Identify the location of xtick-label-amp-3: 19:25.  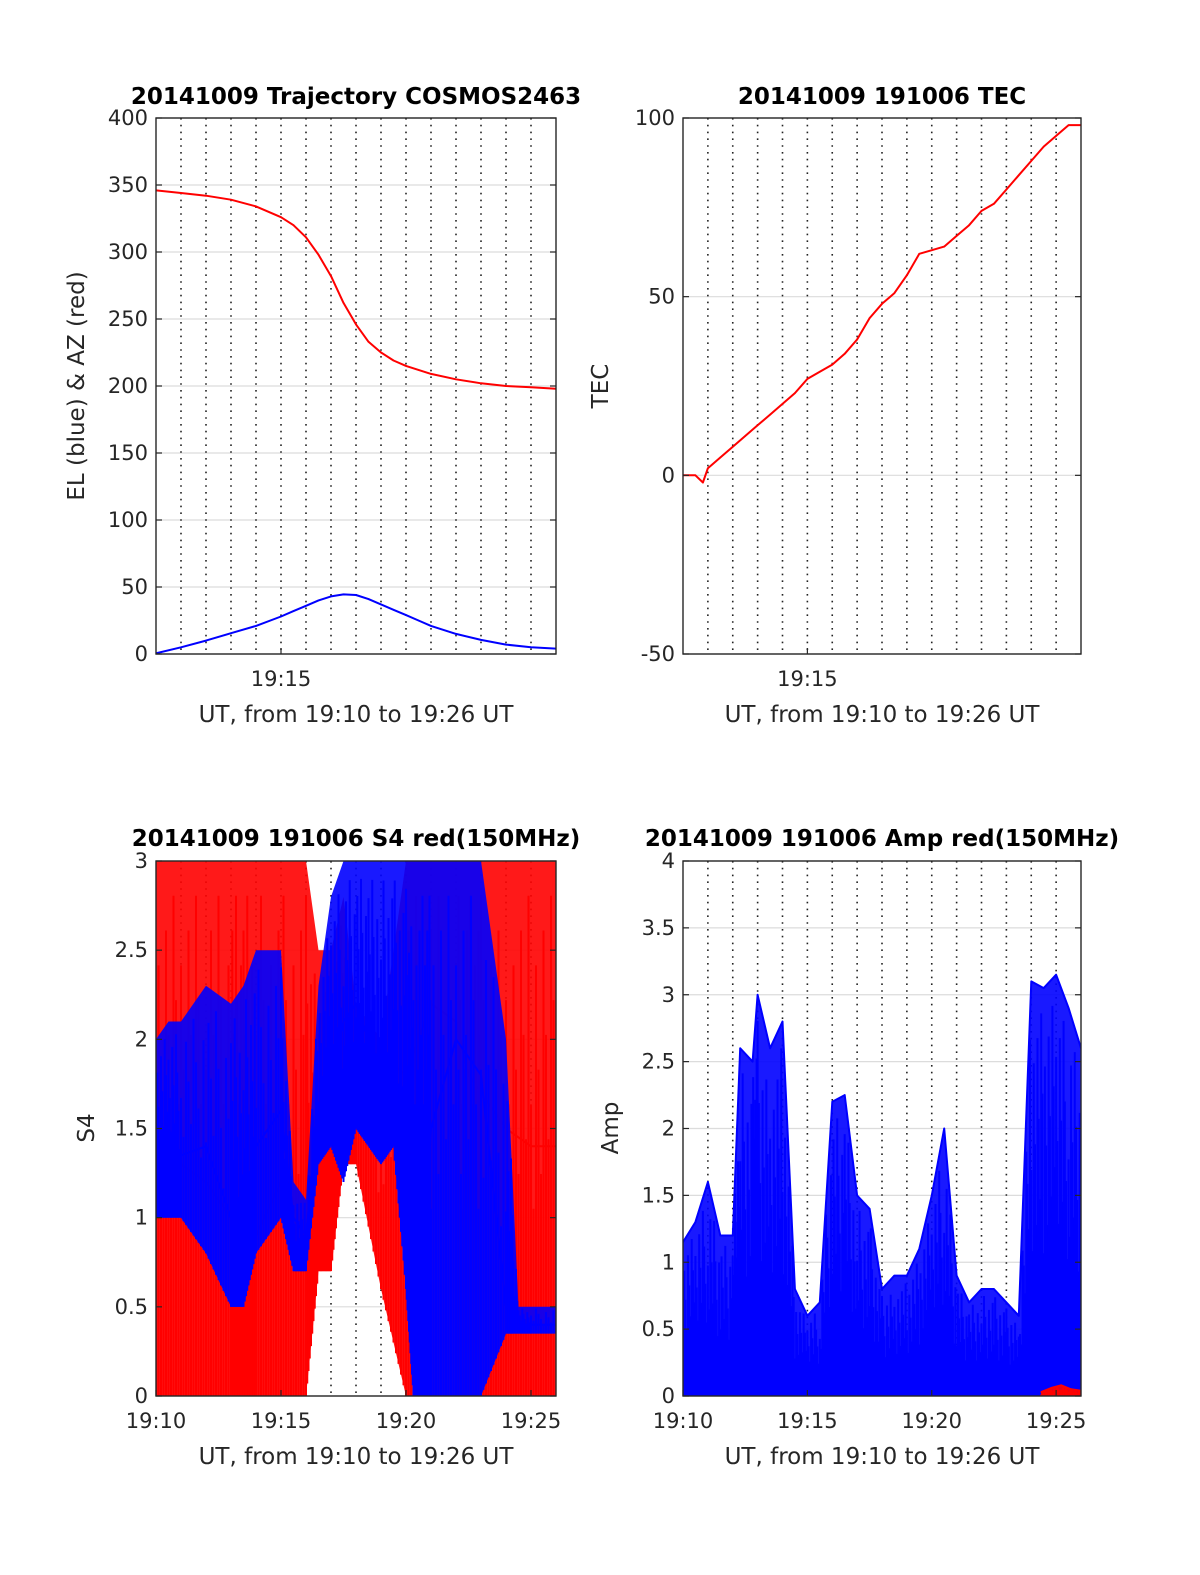
(1056, 1421).